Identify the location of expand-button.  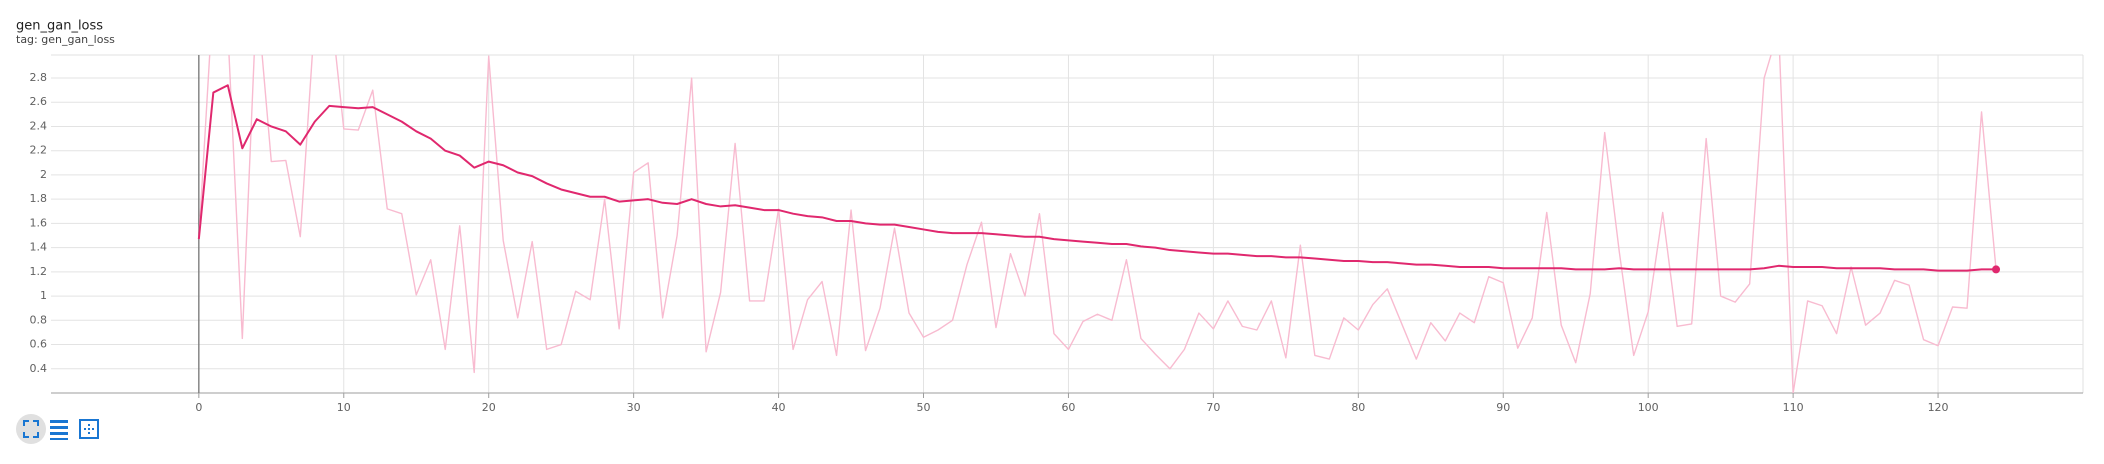
(89, 429).